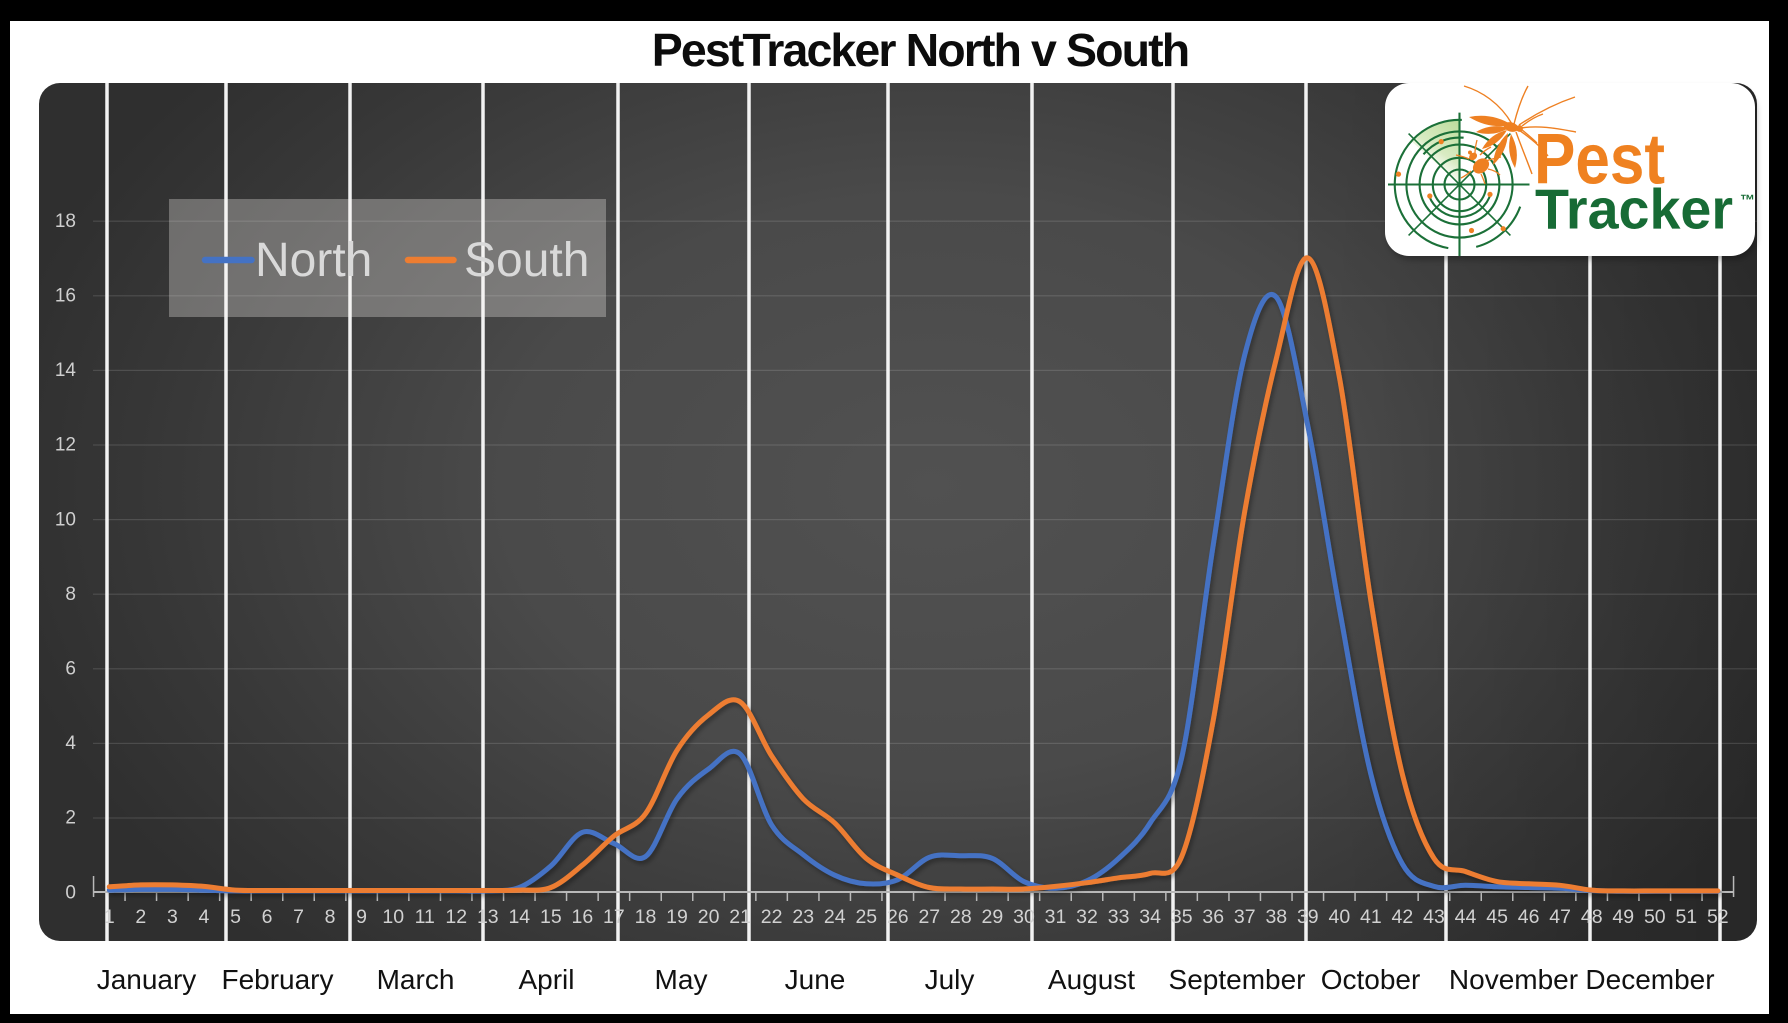 This screenshot has height=1023, width=1788. What do you see at coordinates (1403, 917) in the screenshot?
I see `svg-text: 42` at bounding box center [1403, 917].